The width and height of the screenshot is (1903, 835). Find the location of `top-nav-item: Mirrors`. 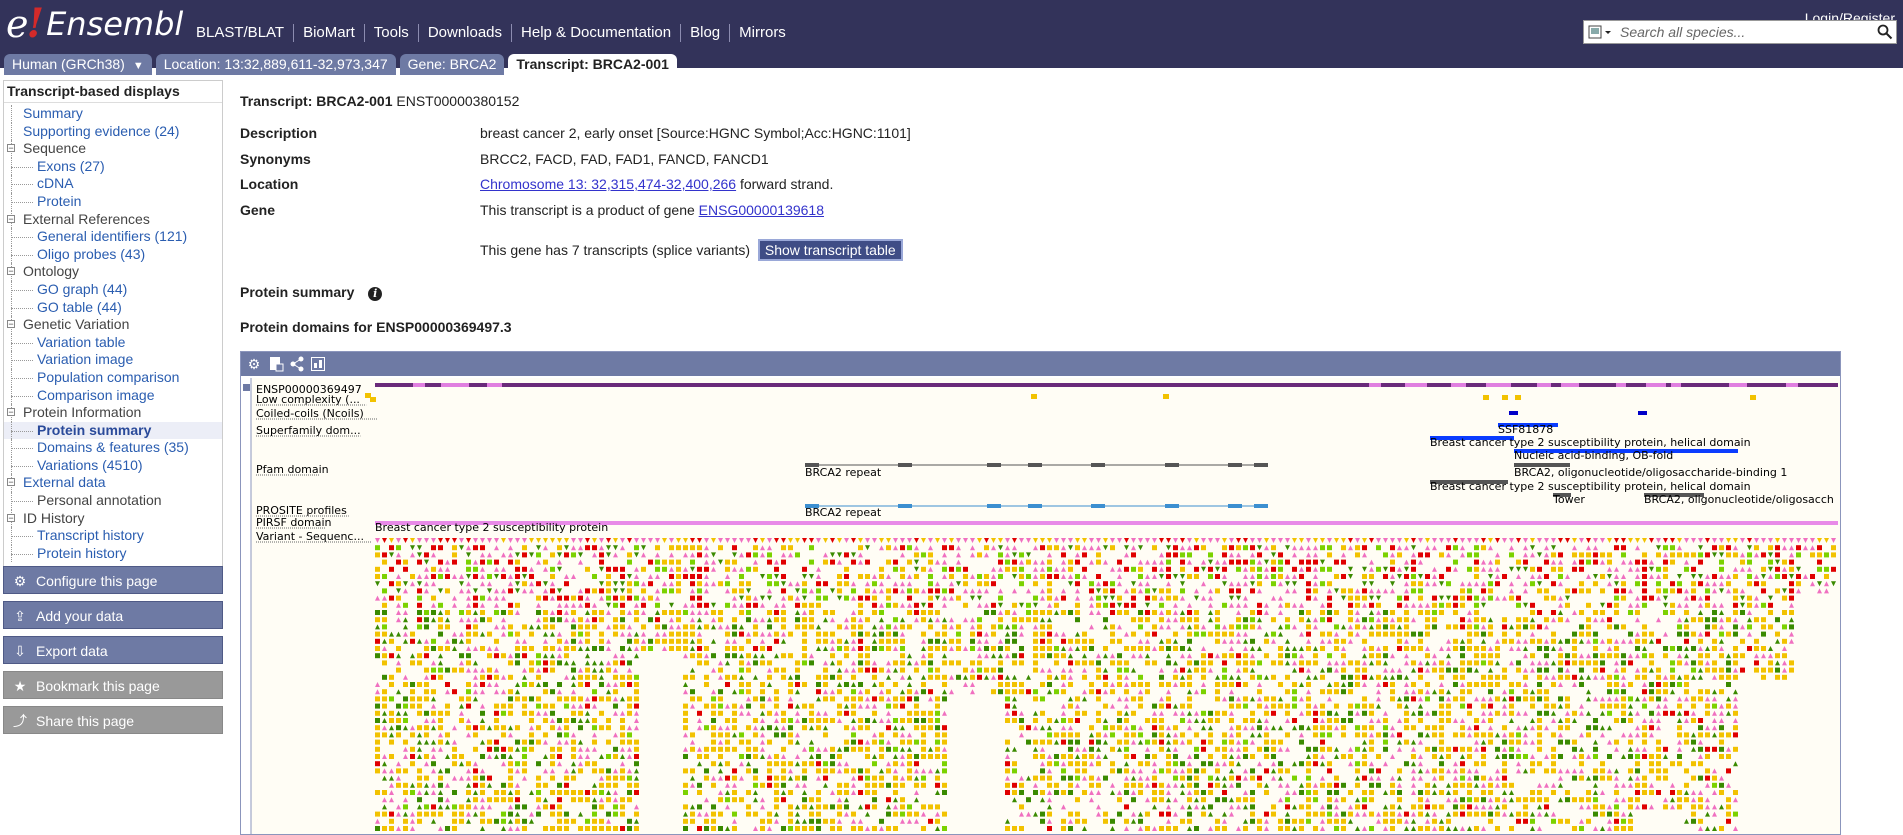

top-nav-item: Mirrors is located at coordinates (762, 33).